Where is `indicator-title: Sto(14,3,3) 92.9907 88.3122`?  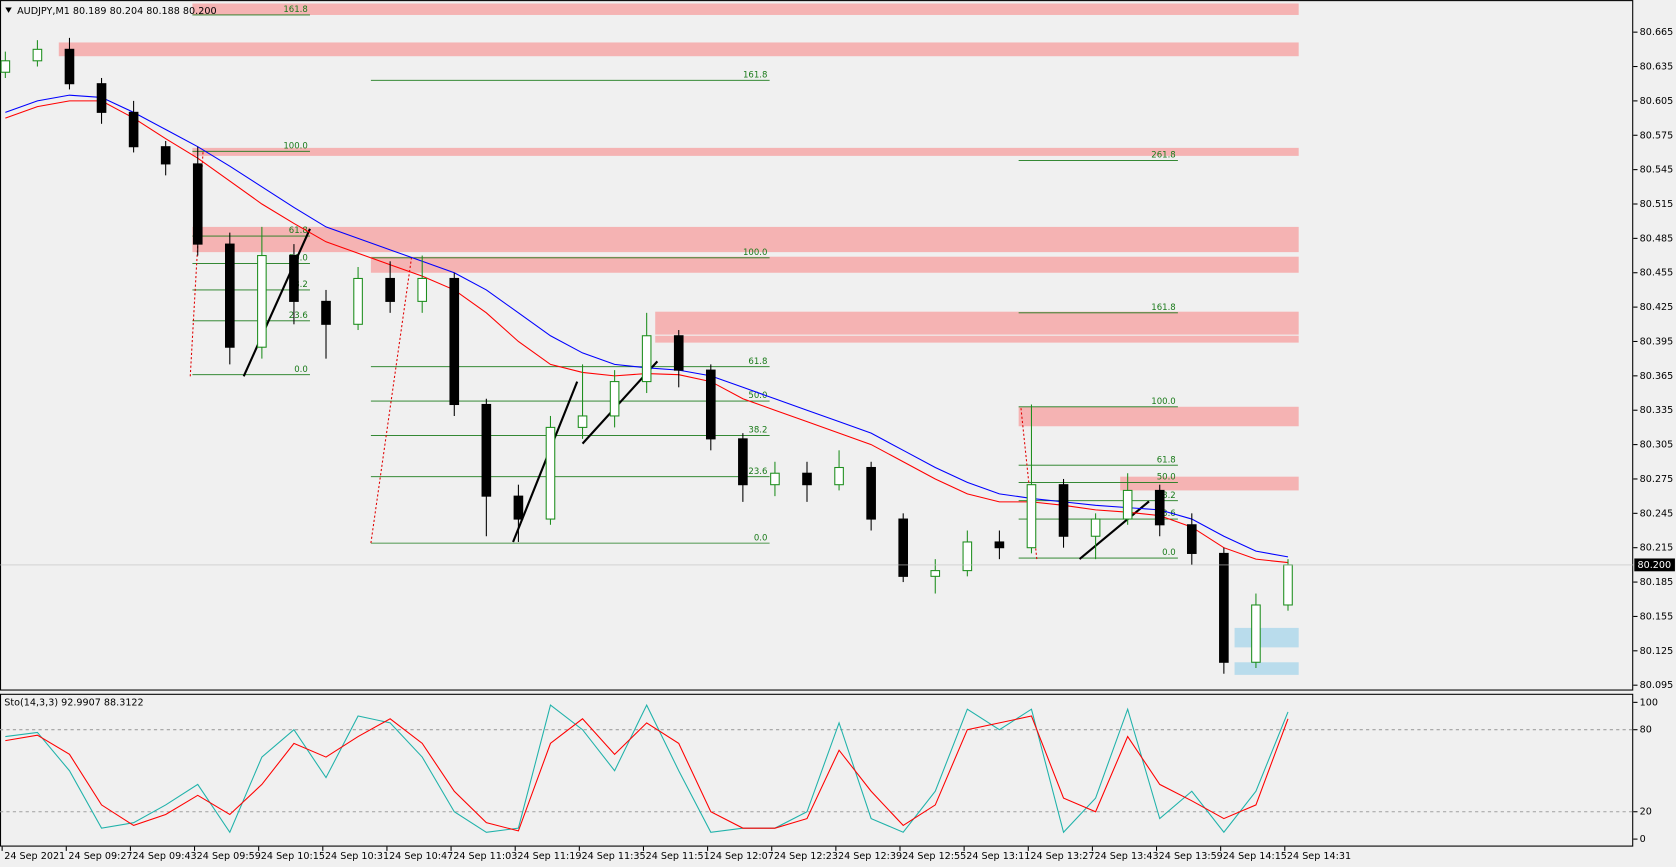
indicator-title: Sto(14,3,3) 92.9907 88.3122 is located at coordinates (73, 702).